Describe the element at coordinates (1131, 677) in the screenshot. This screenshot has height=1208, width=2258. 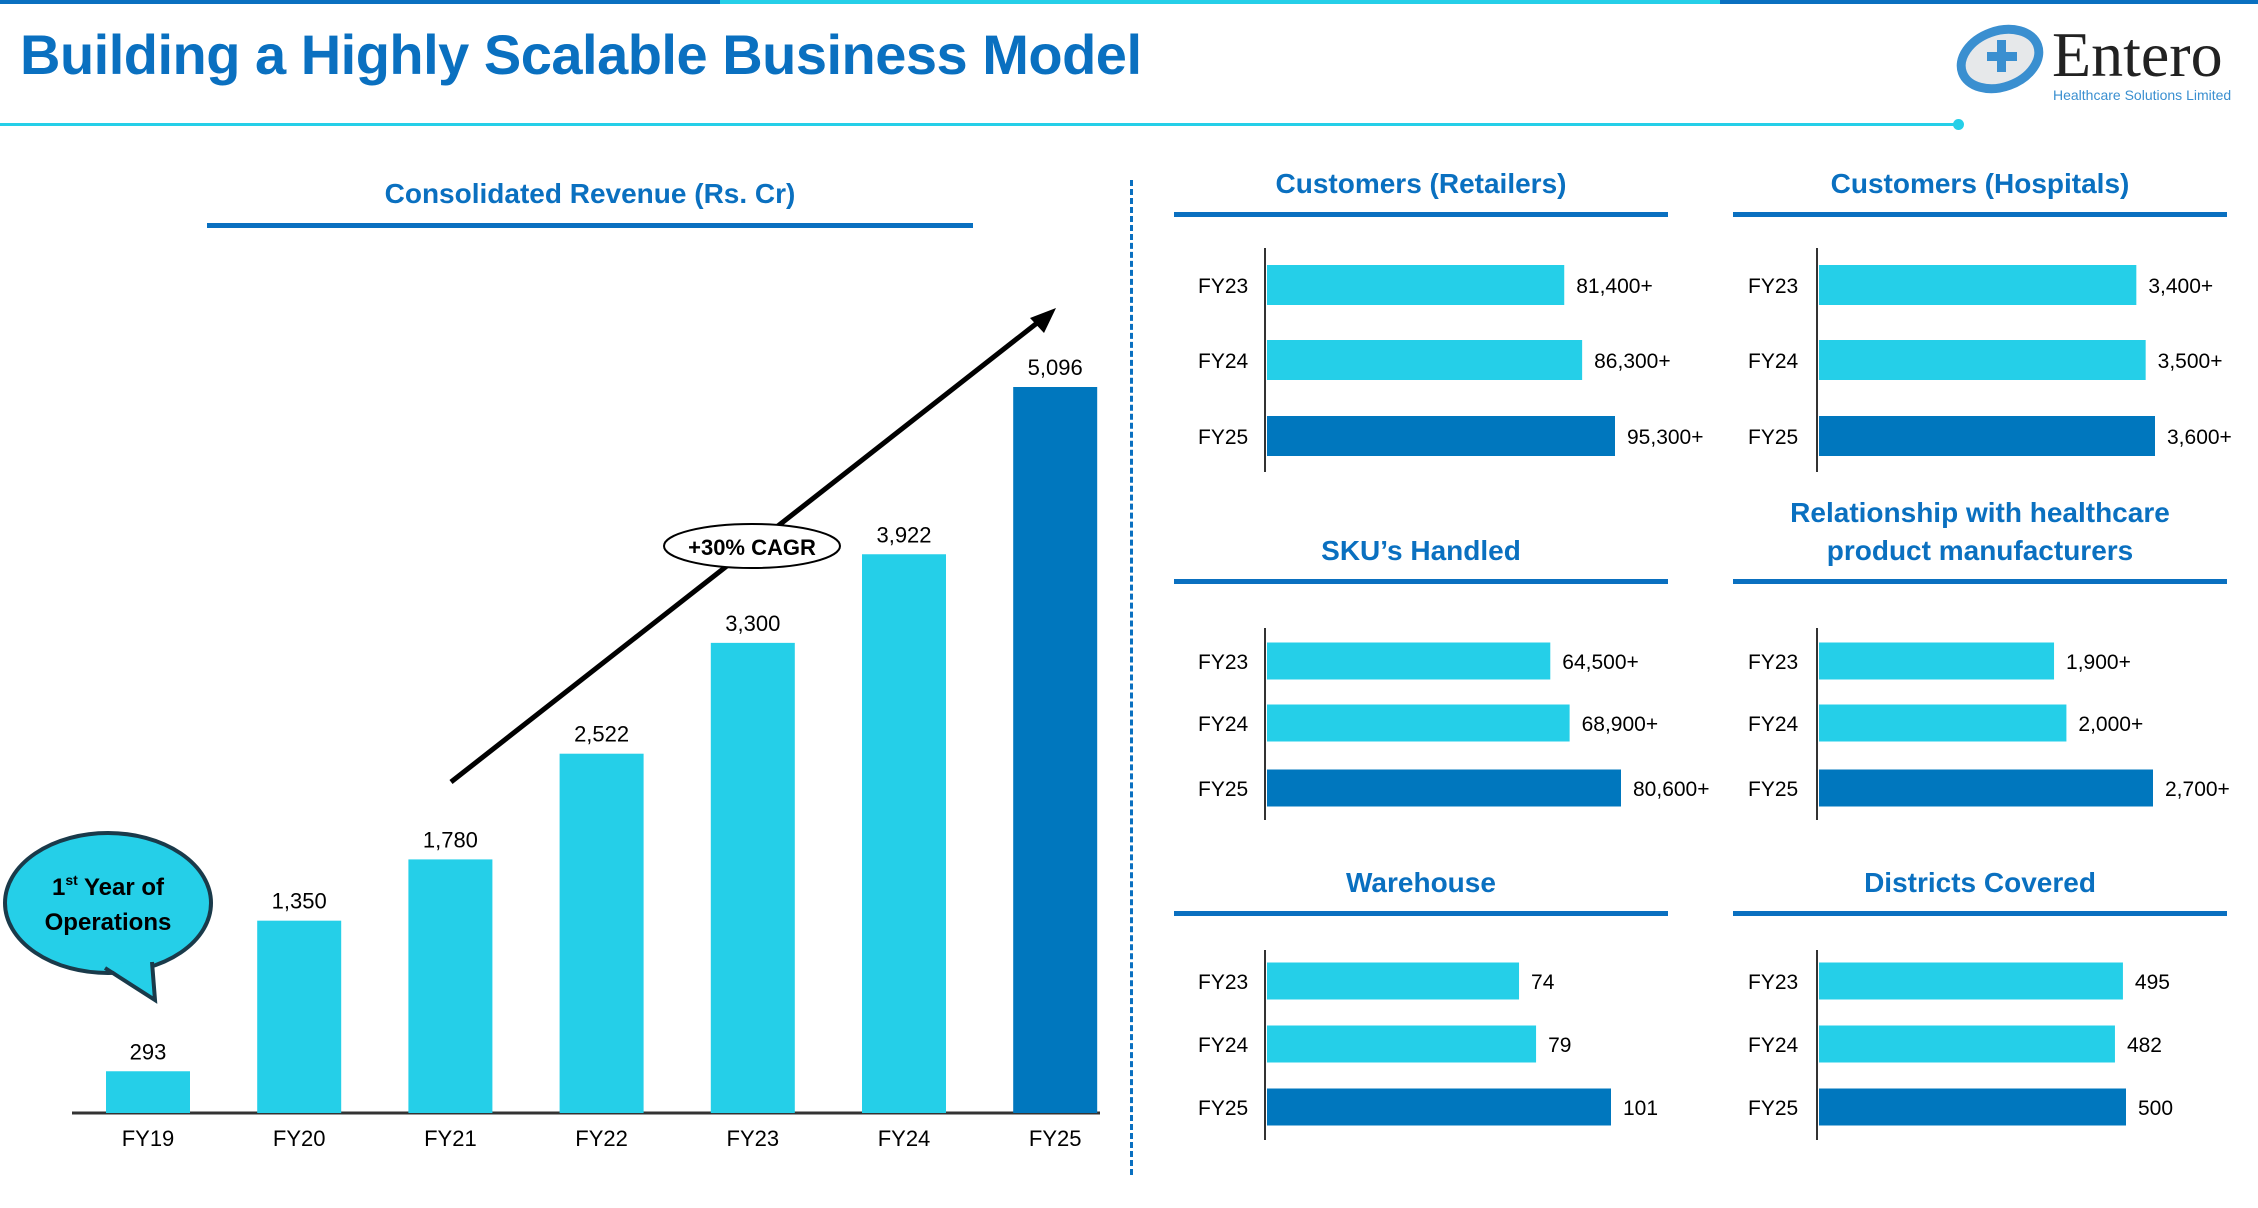
I see `section-divider` at that location.